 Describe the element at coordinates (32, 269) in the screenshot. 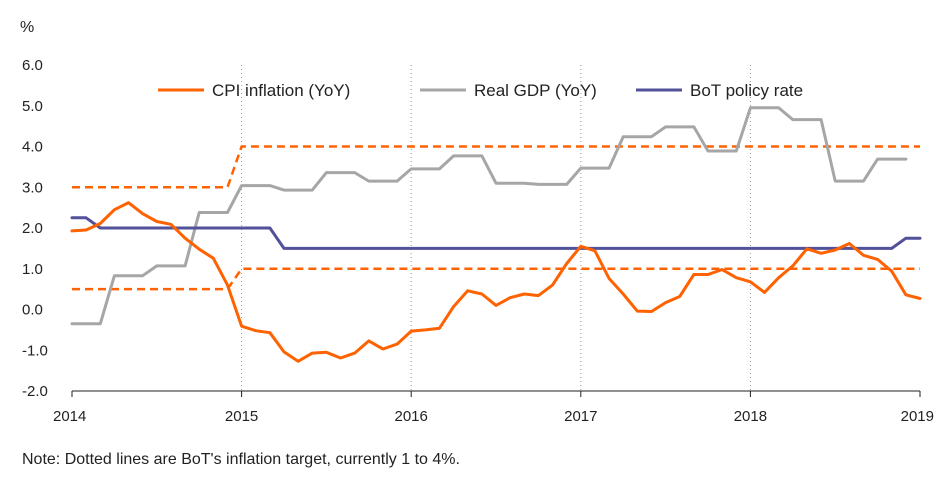

I see `y-tick-label: 1.0` at that location.